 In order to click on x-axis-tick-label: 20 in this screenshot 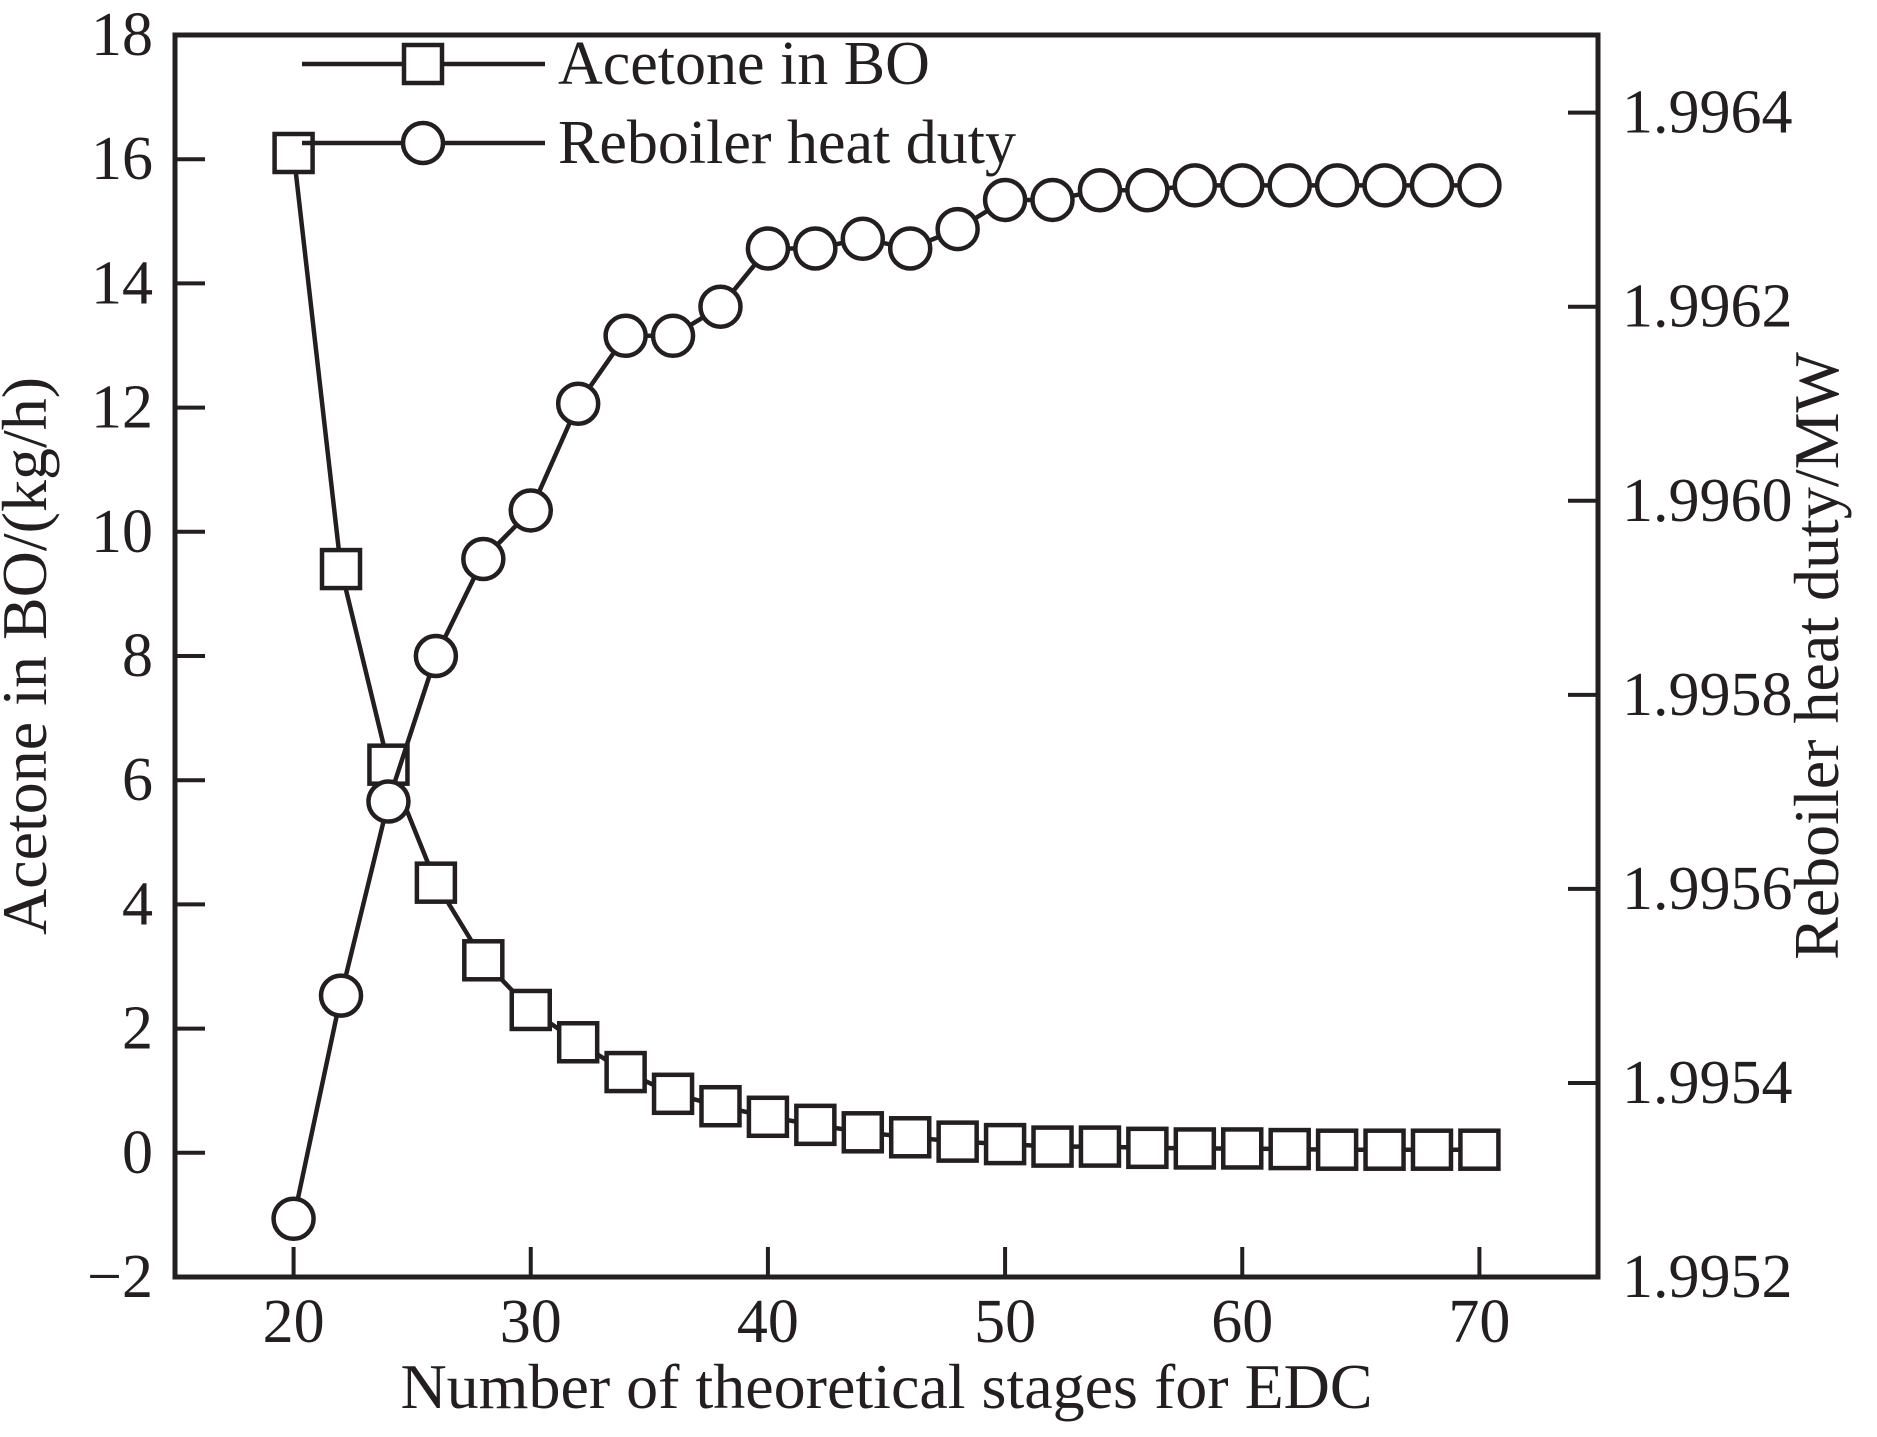, I will do `click(294, 1322)`.